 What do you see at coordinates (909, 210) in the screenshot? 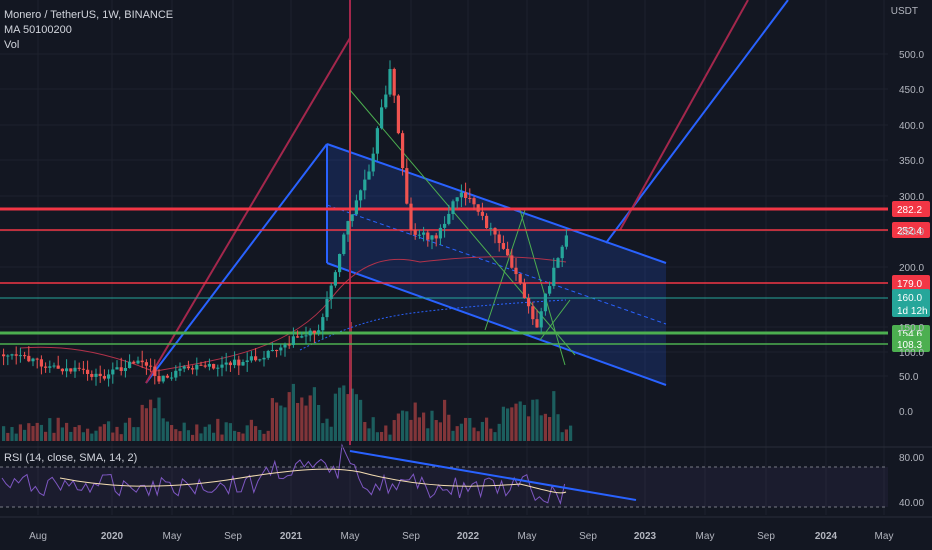
I see `price-level-label: 282.2` at bounding box center [909, 210].